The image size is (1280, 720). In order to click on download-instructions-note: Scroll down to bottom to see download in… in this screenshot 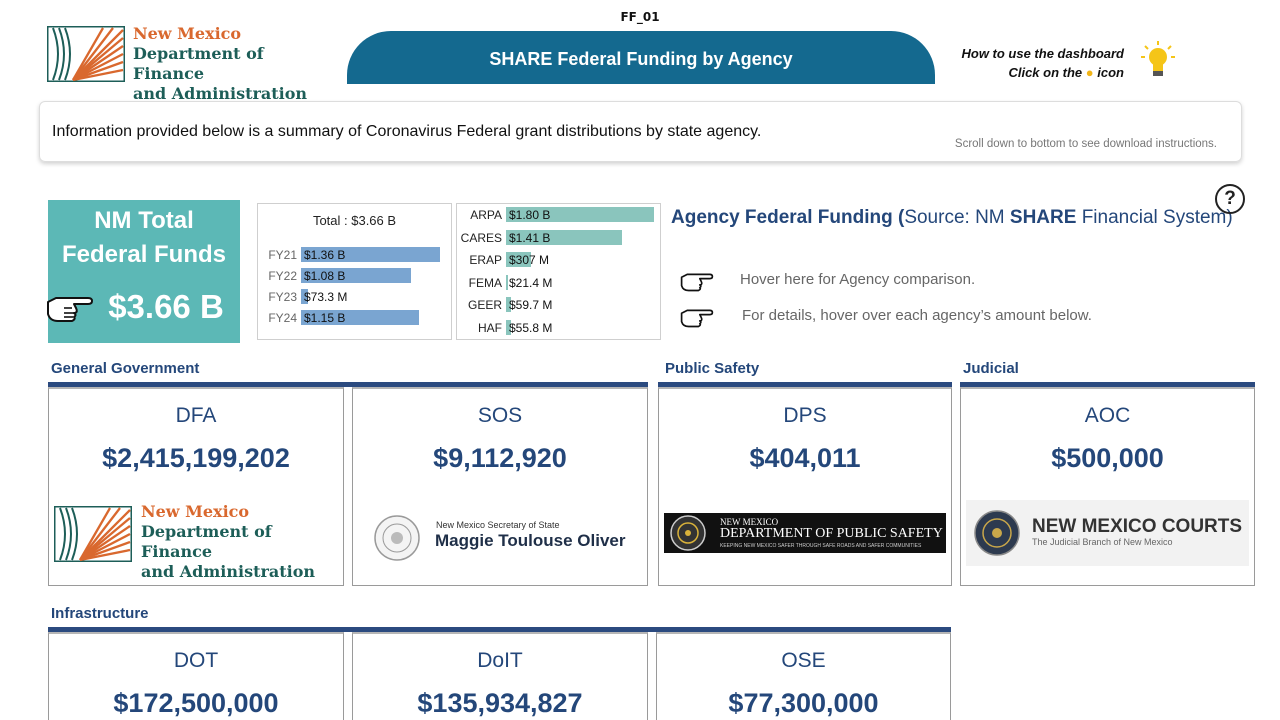, I will do `click(1085, 144)`.